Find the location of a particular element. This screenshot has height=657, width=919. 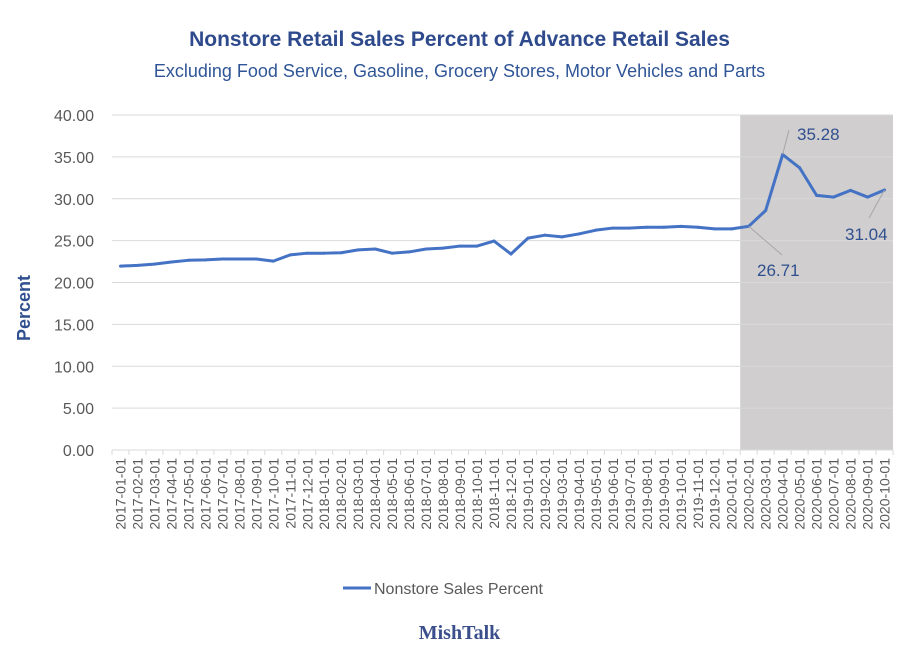

logo-text: MishTalk is located at coordinates (459, 633).